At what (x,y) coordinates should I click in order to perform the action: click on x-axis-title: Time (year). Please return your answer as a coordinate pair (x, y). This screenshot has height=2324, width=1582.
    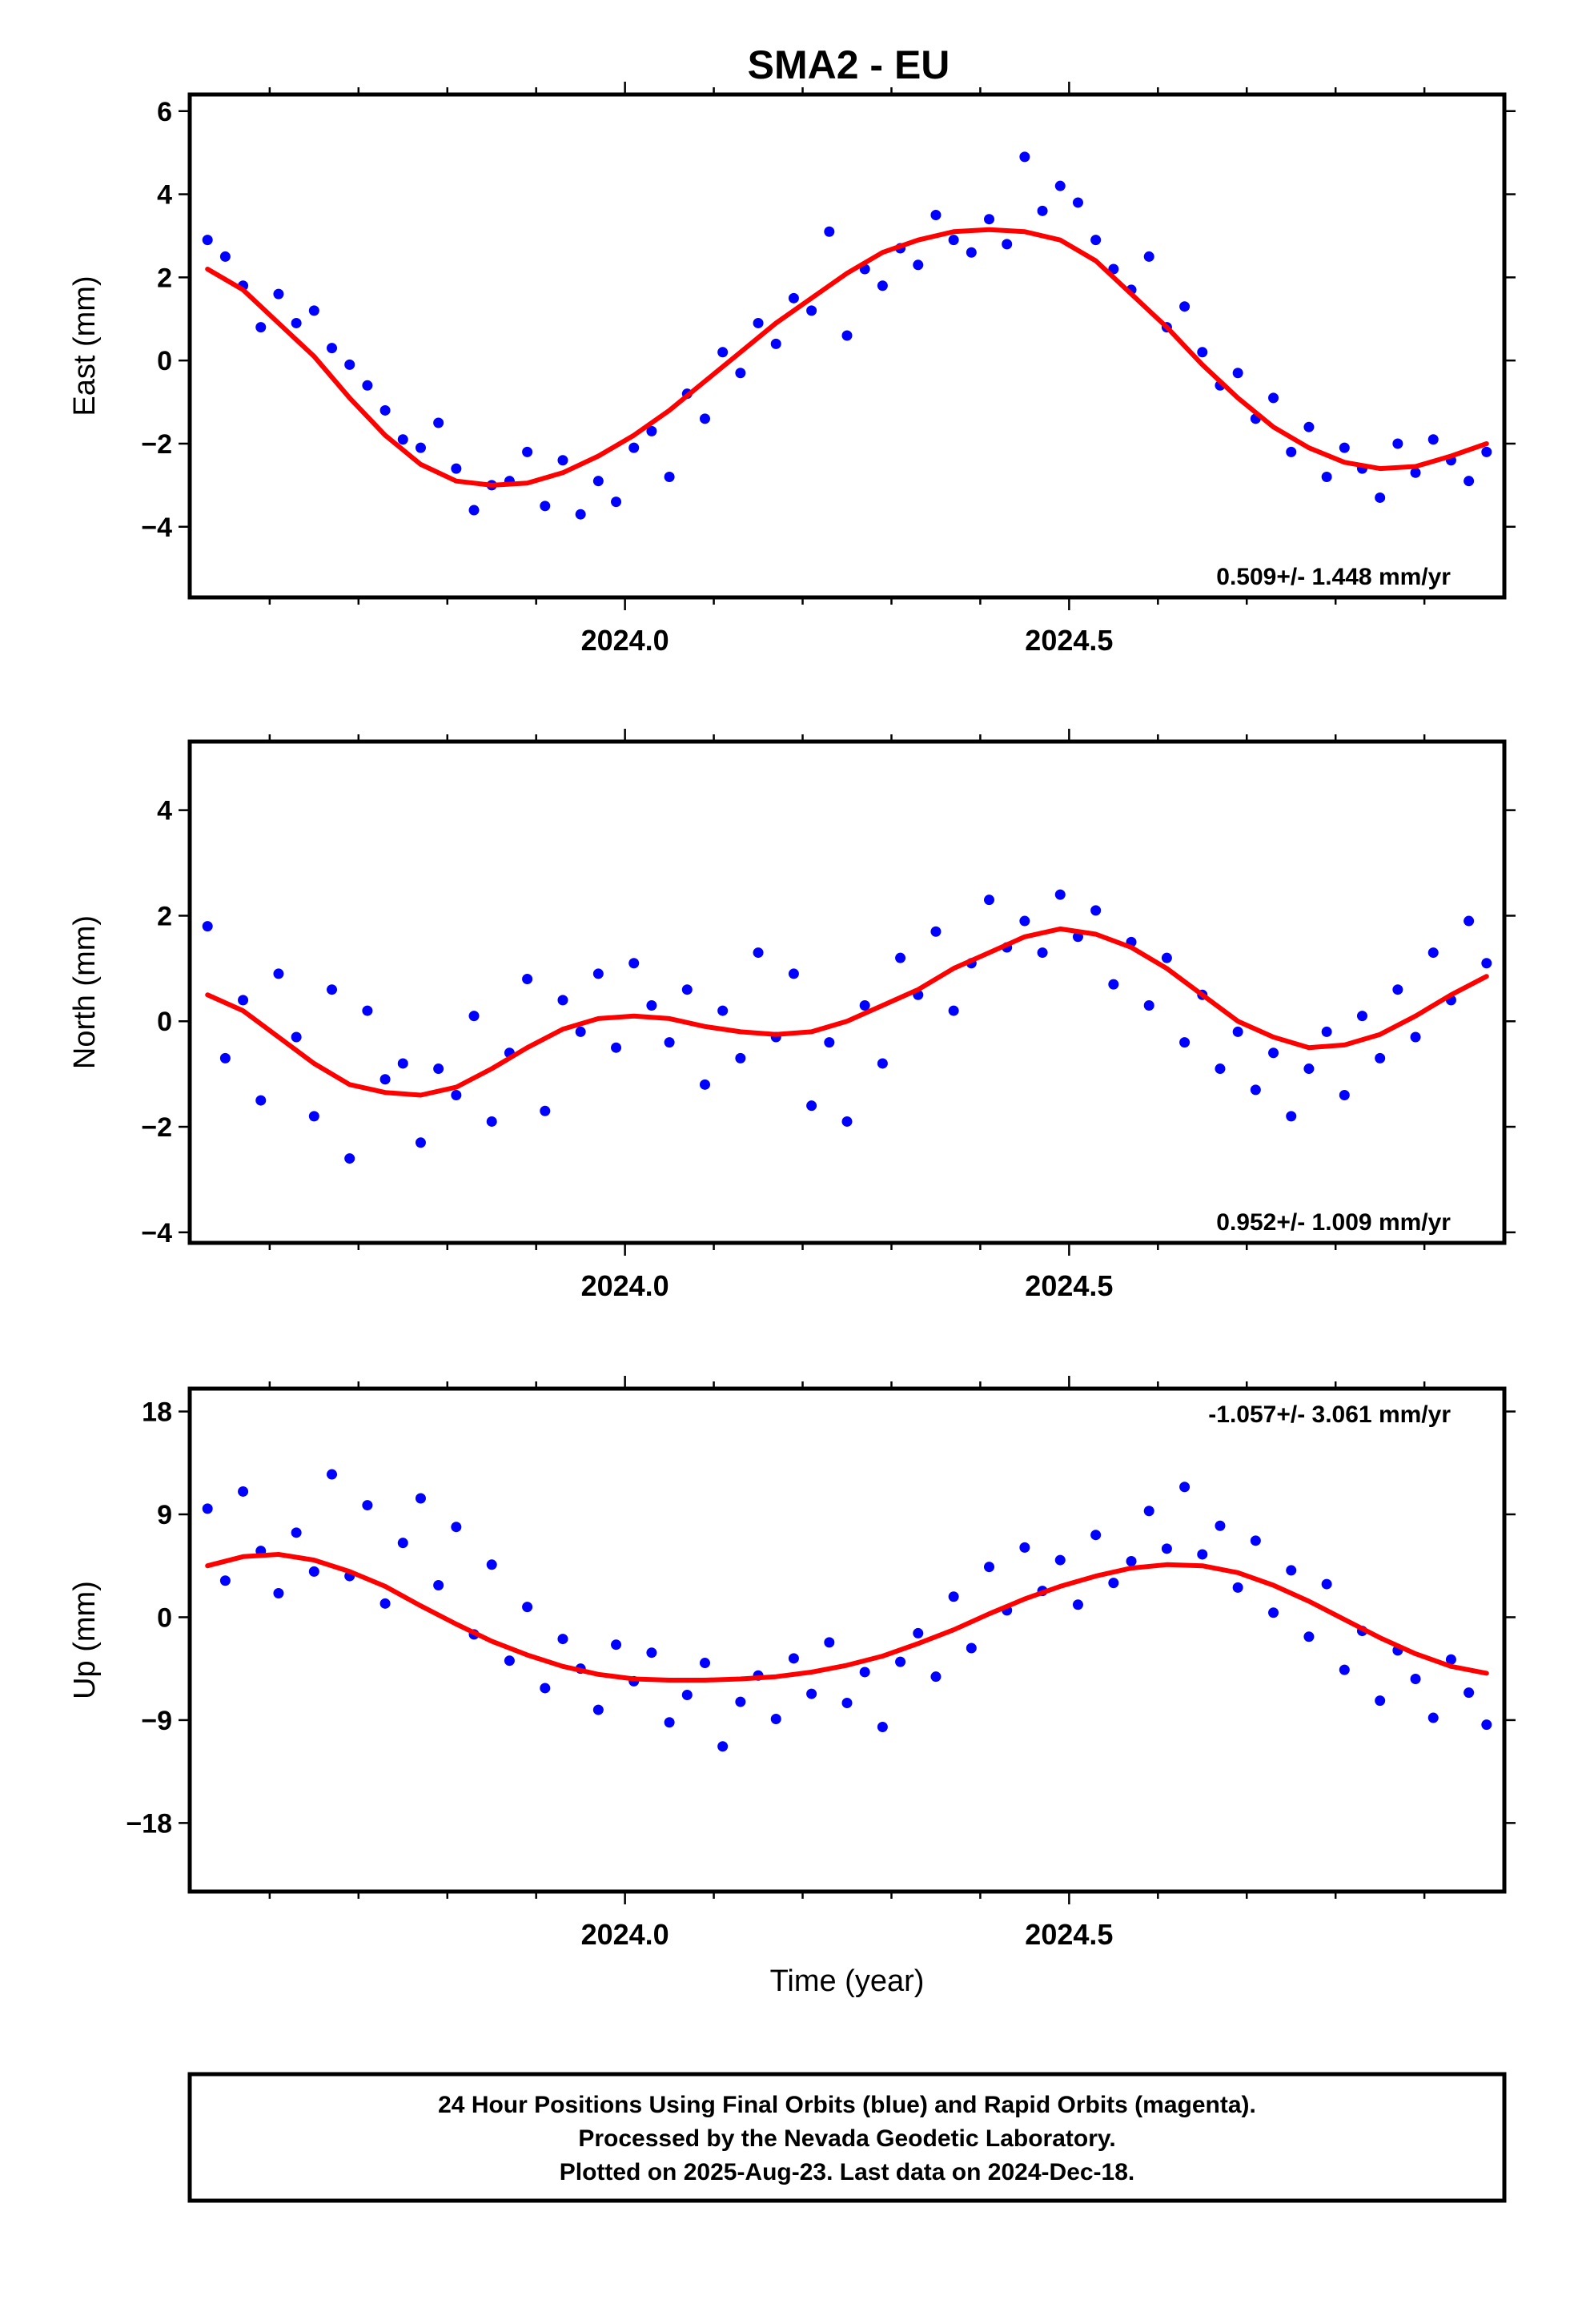
    Looking at the image, I should click on (847, 1981).